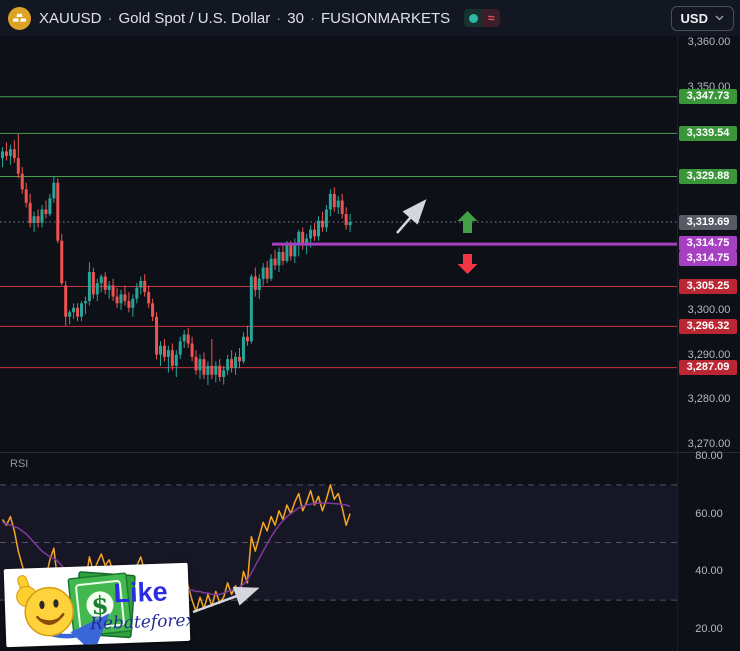 This screenshot has width=740, height=651. I want to click on axis-tick: 60.00, so click(709, 513).